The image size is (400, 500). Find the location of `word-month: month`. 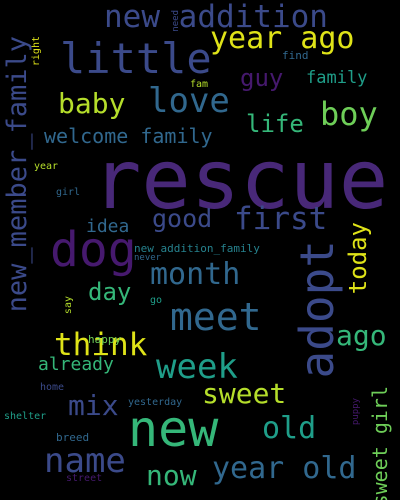

word-month: month is located at coordinates (195, 274).